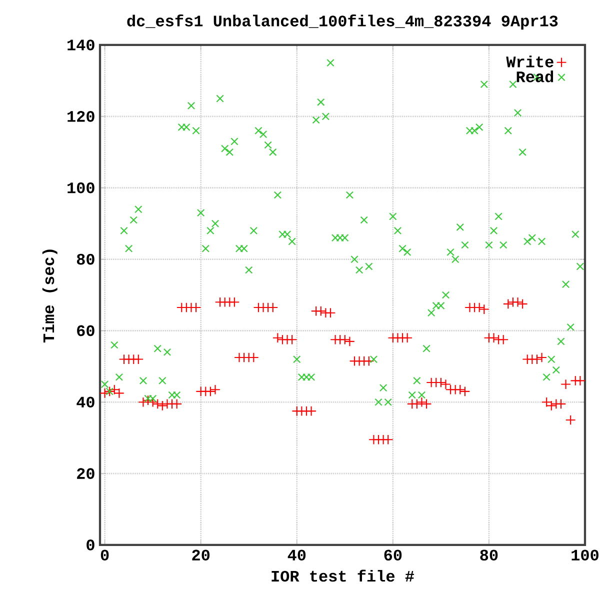 The image size is (615, 600). I want to click on y-tick-label: 0, so click(90, 545).